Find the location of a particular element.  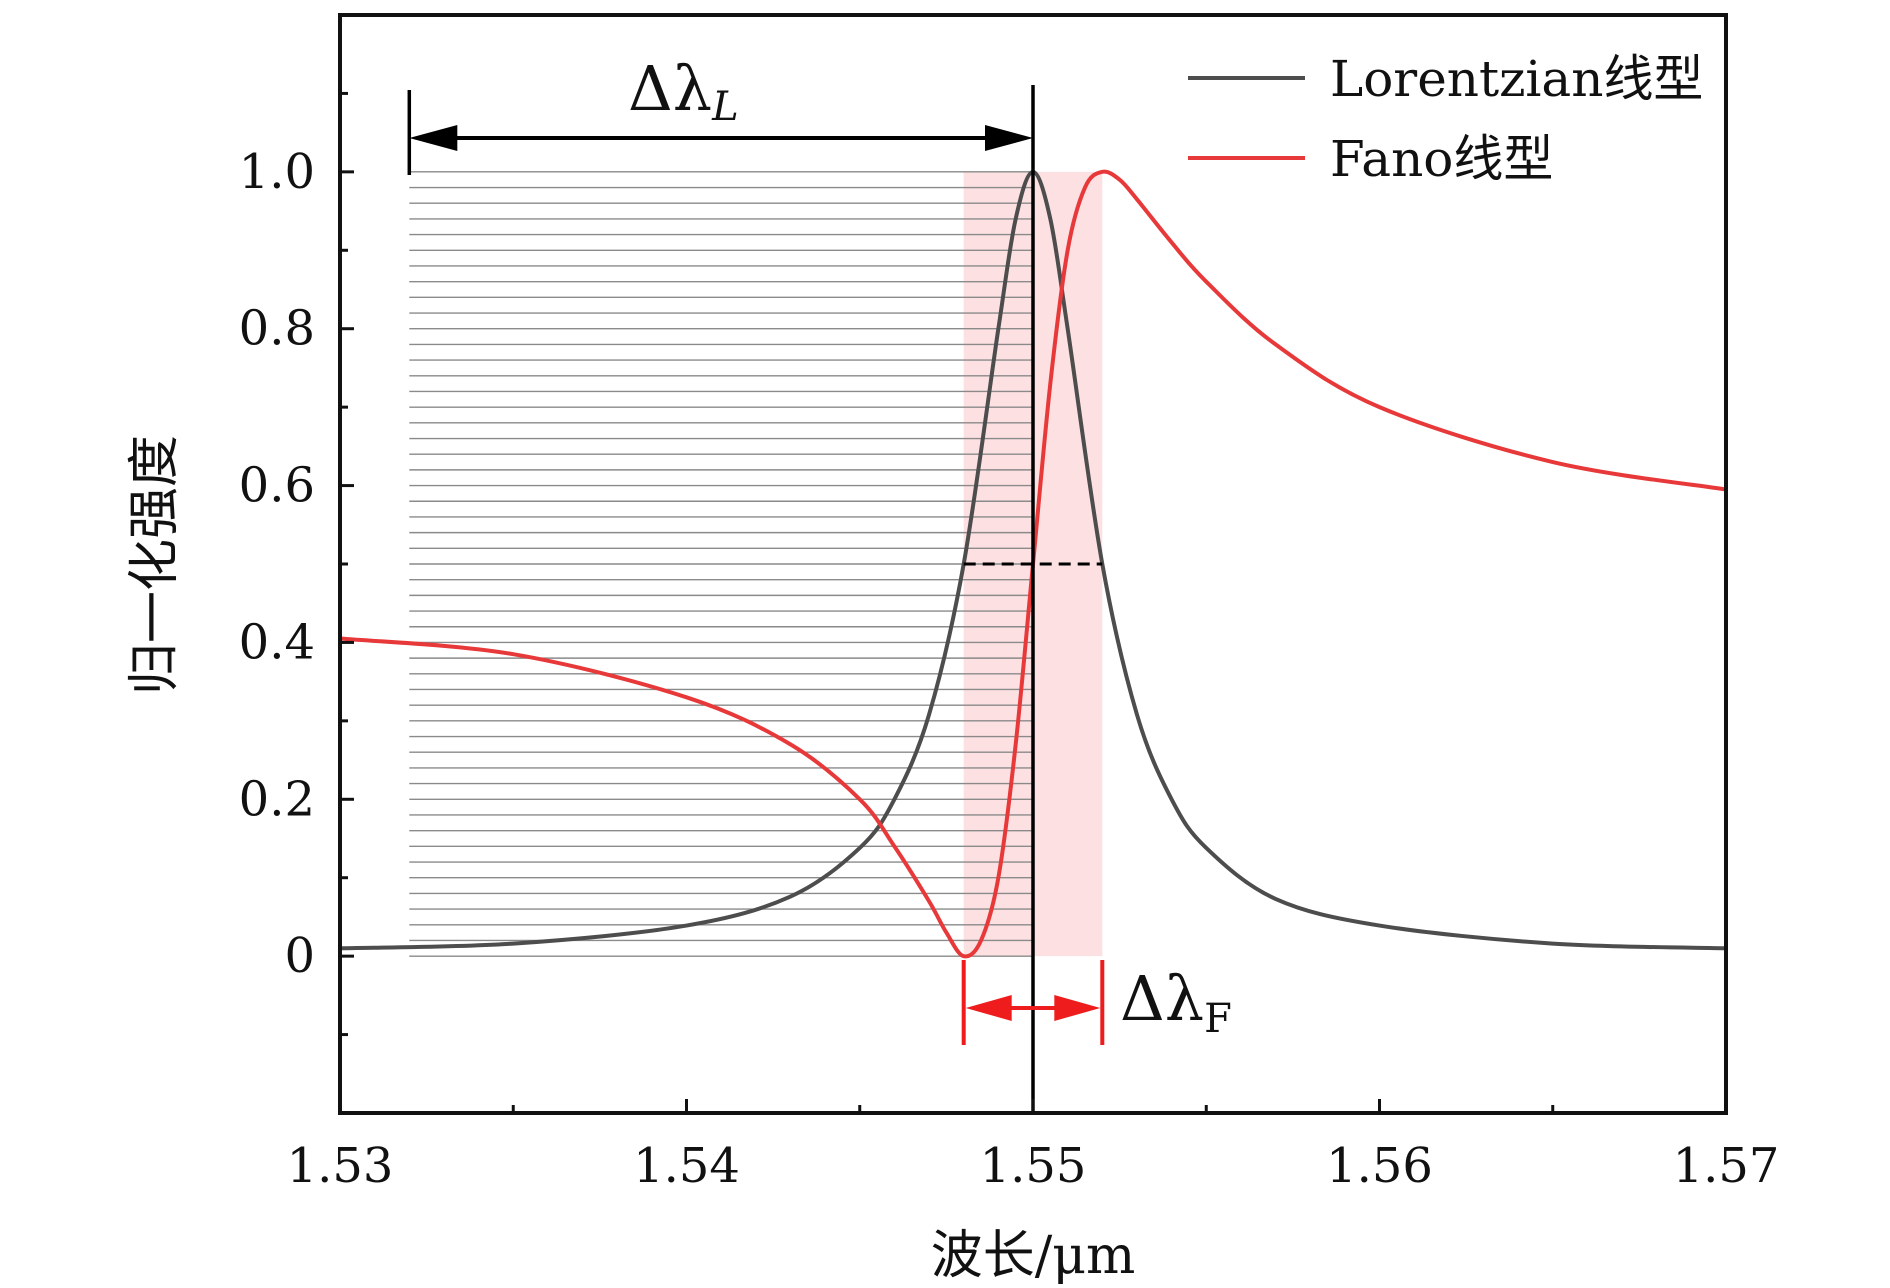

y-tick-label: 0 is located at coordinates (299, 956).